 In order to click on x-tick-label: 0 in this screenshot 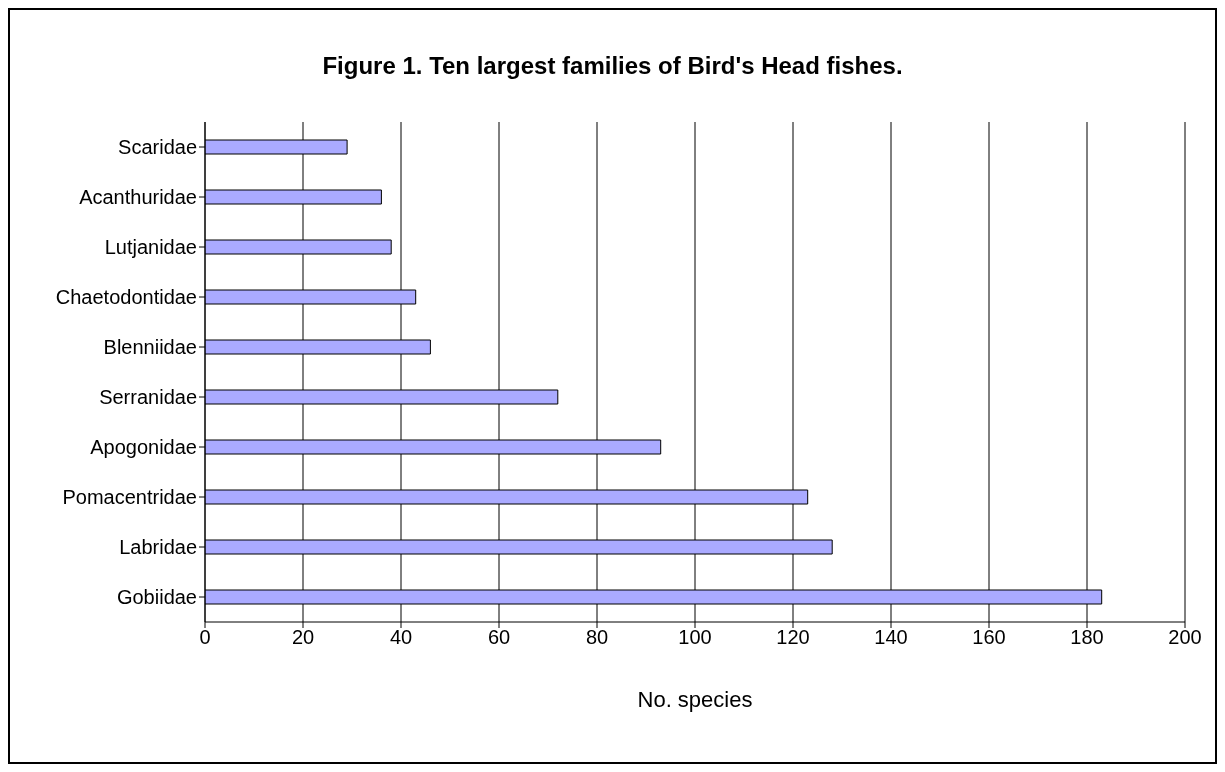, I will do `click(205, 637)`.